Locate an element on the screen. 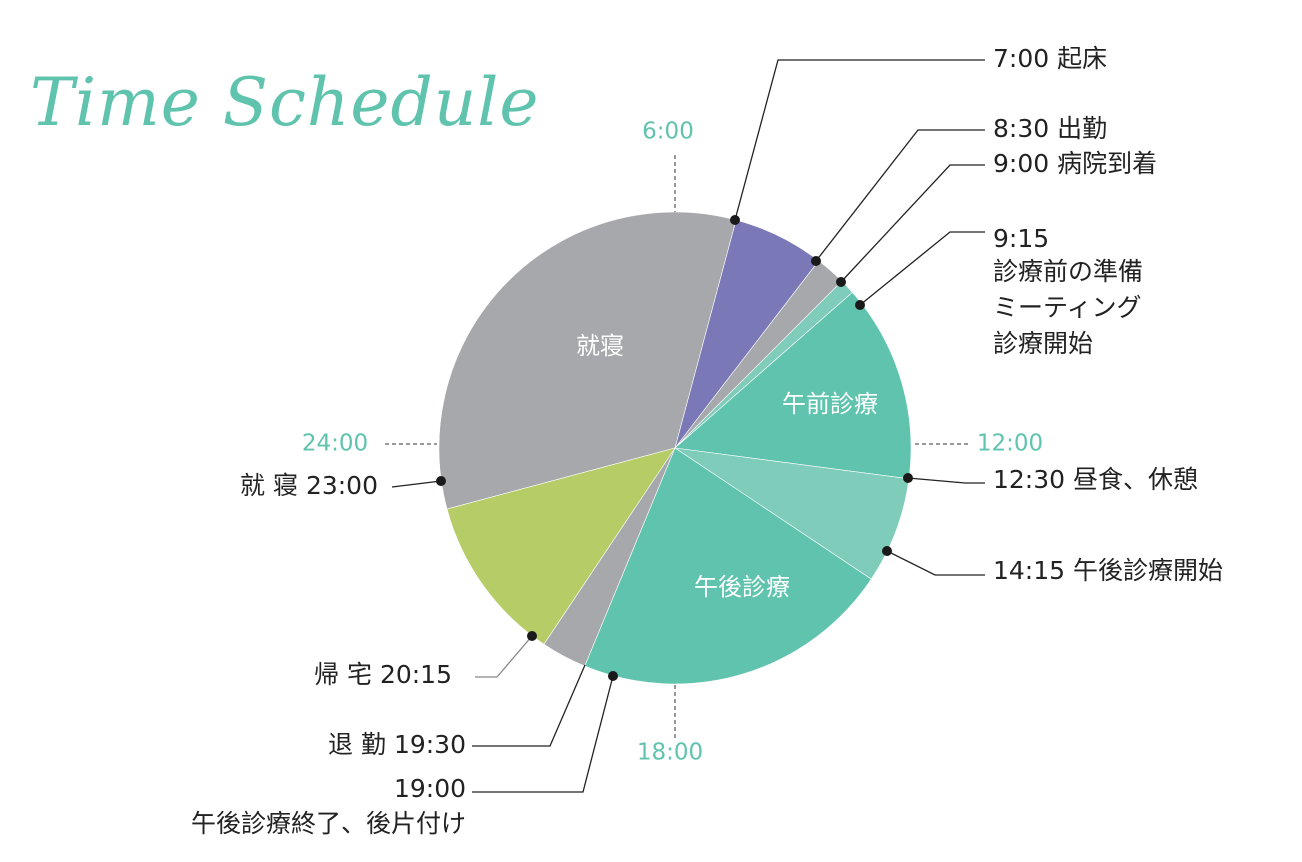 This screenshot has height=862, width=1302. event-label: 9:15 is located at coordinates (1021, 238).